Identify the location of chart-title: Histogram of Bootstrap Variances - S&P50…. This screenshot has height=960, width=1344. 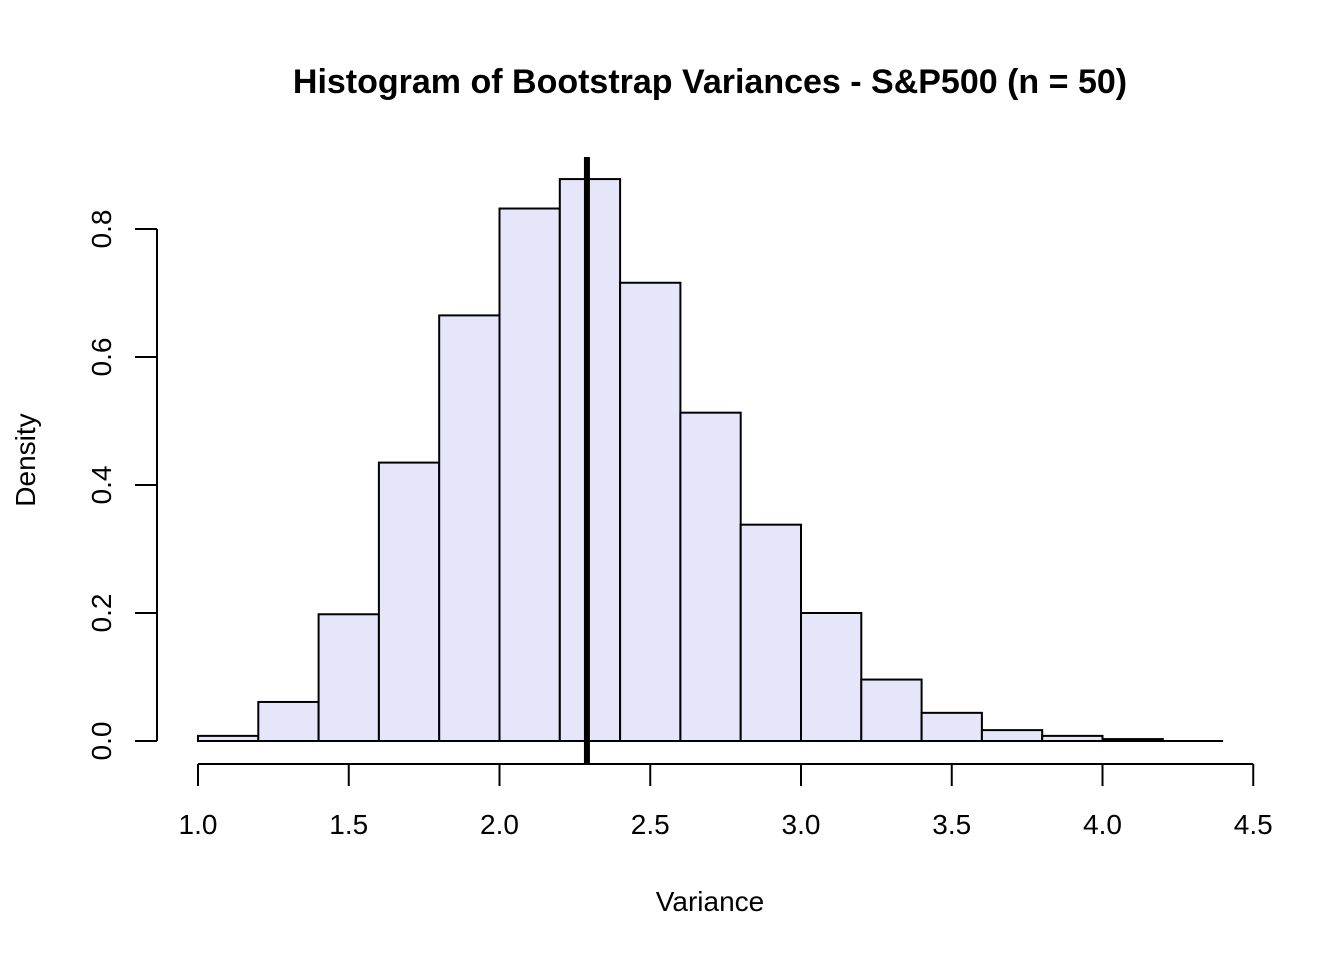
(710, 82).